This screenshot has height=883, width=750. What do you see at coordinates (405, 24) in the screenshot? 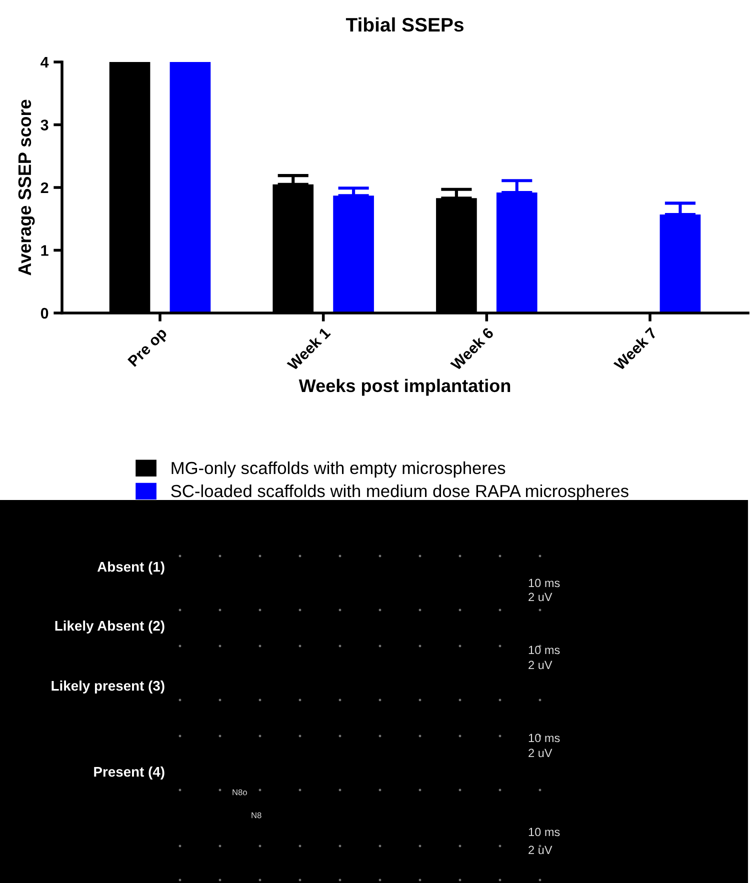
I see `chart-title: Tibial SSEPs` at bounding box center [405, 24].